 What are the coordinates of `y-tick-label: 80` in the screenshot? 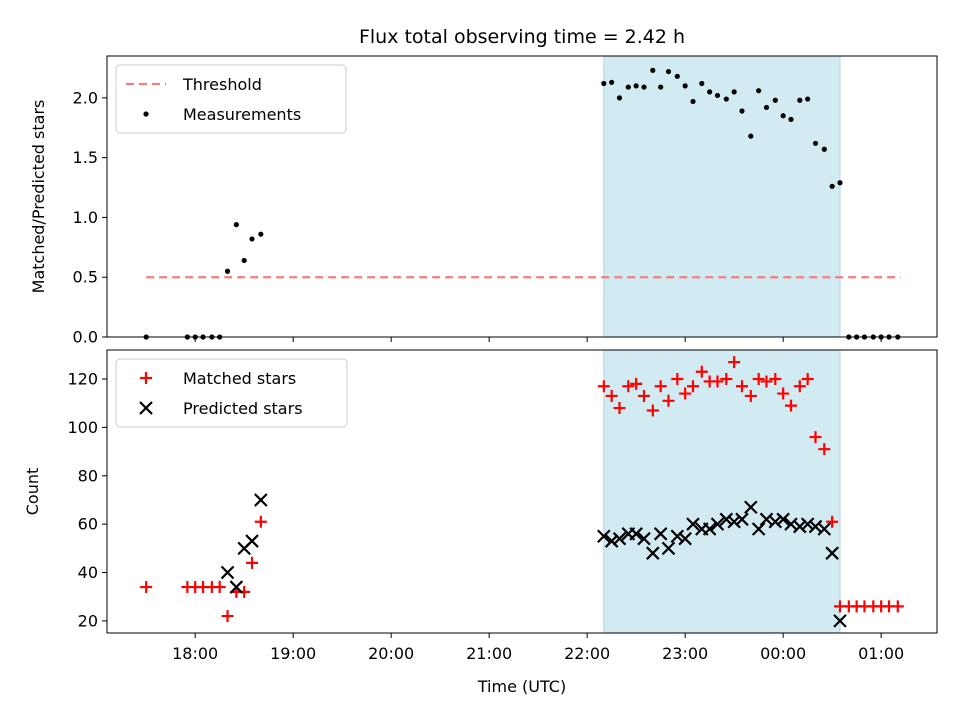 It's located at (88, 475).